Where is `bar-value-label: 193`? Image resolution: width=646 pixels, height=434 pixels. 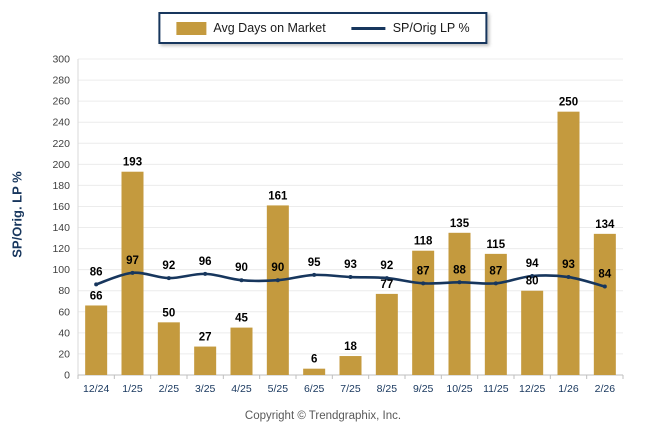
bar-value-label: 193 is located at coordinates (132, 163).